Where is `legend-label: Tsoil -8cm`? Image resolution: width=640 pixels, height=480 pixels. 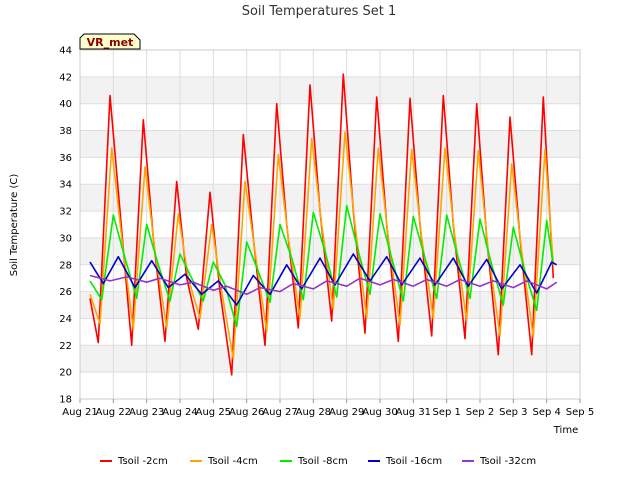 legend-label: Tsoil -8cm is located at coordinates (322, 461).